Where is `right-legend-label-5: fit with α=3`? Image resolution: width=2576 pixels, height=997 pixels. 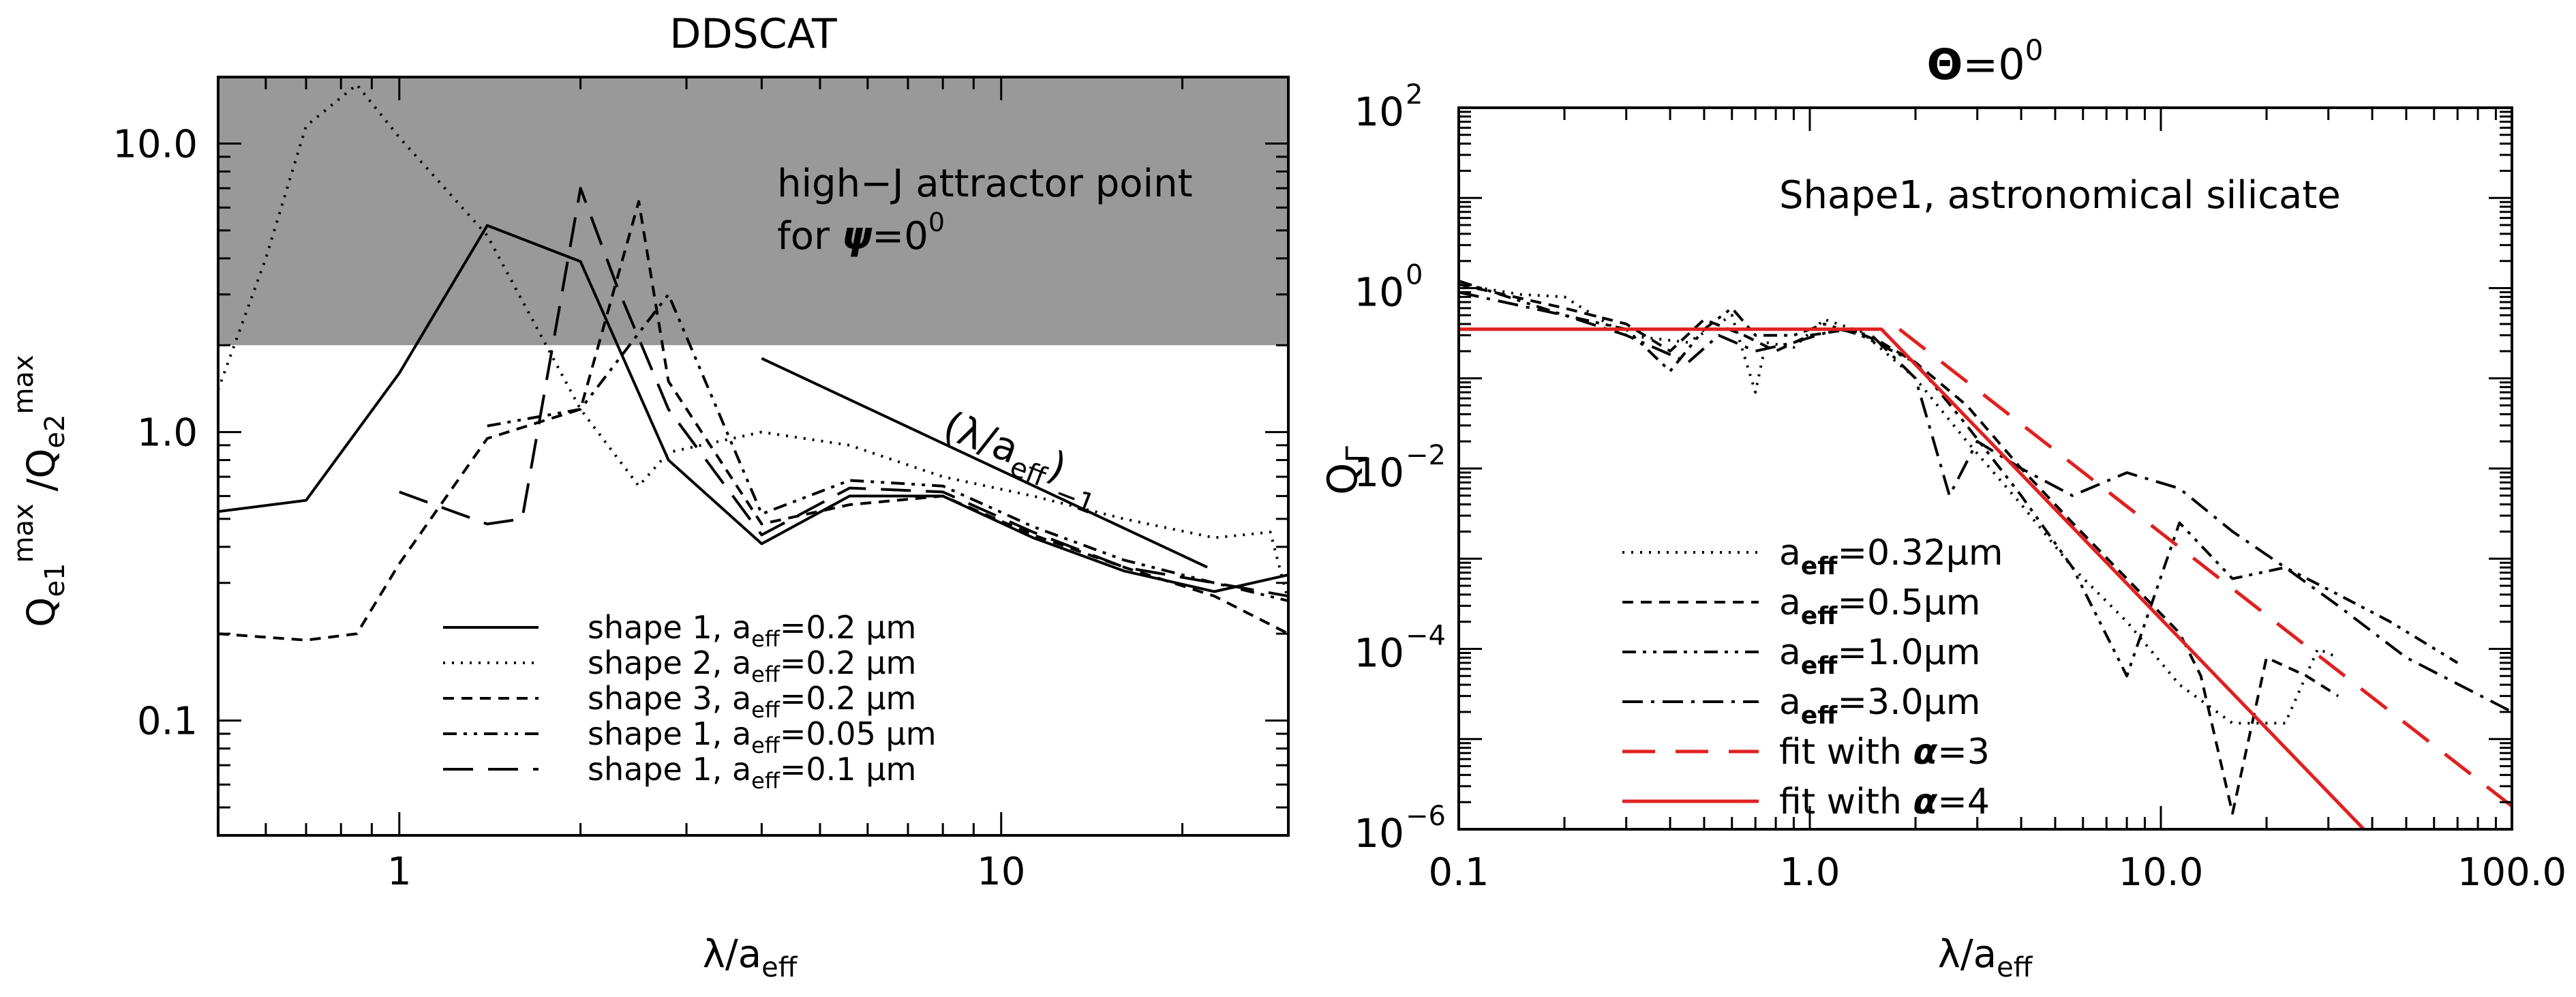 right-legend-label-5: fit with α=3 is located at coordinates (1884, 753).